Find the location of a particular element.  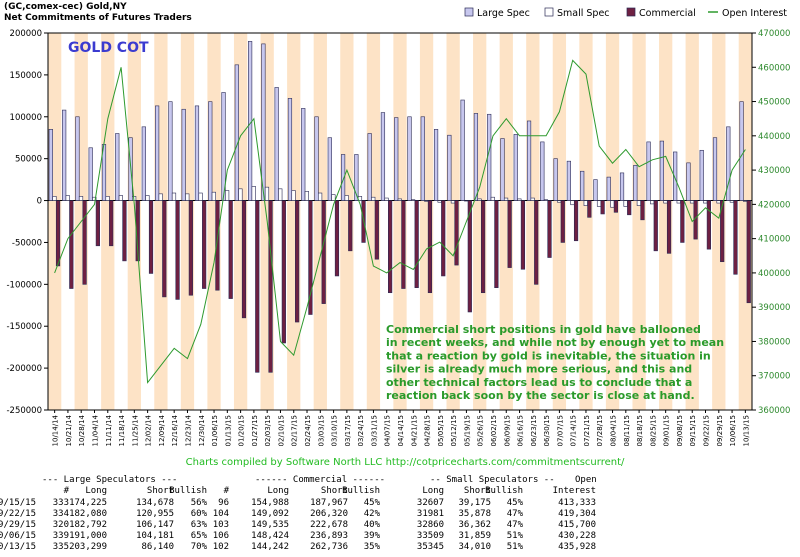

table-cell: 96 is located at coordinates (223, 503).